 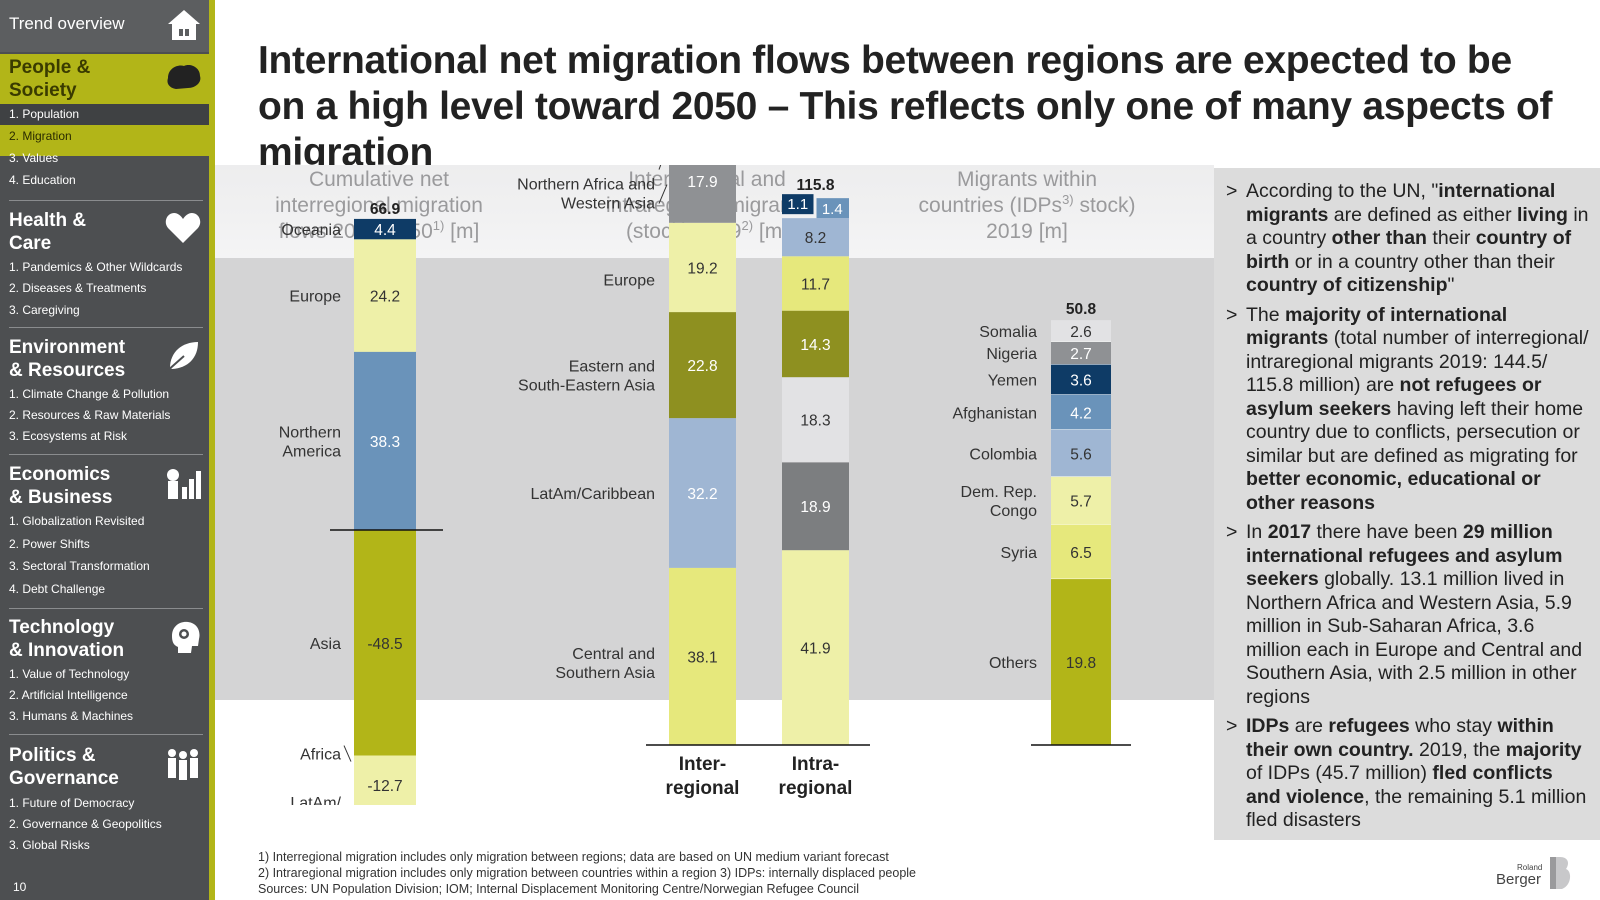 I want to click on data-label: 38.1, so click(x=702, y=657).